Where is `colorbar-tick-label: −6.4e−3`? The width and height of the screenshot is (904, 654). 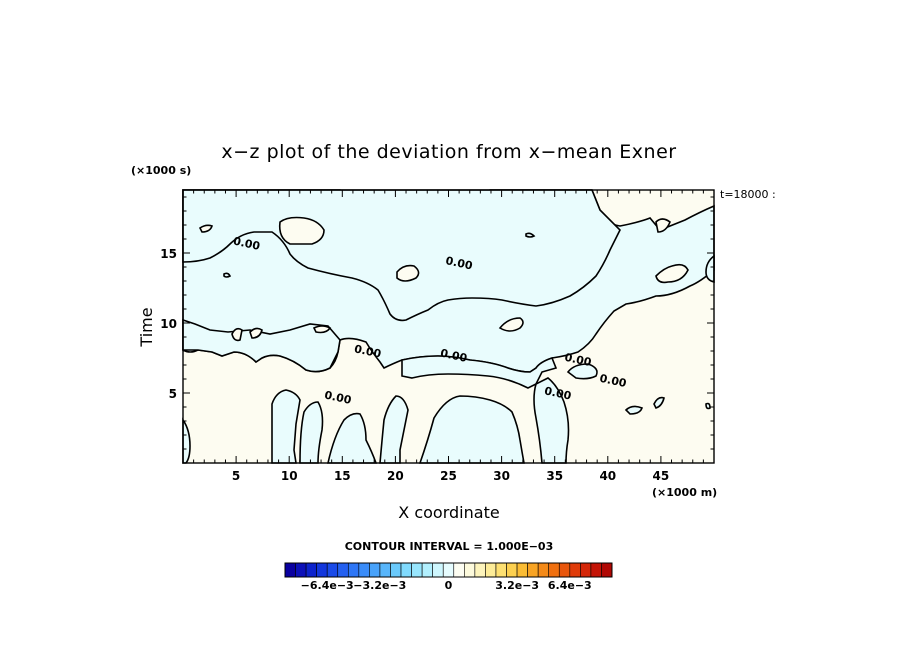
colorbar-tick-label: −6.4e−3 is located at coordinates (327, 585).